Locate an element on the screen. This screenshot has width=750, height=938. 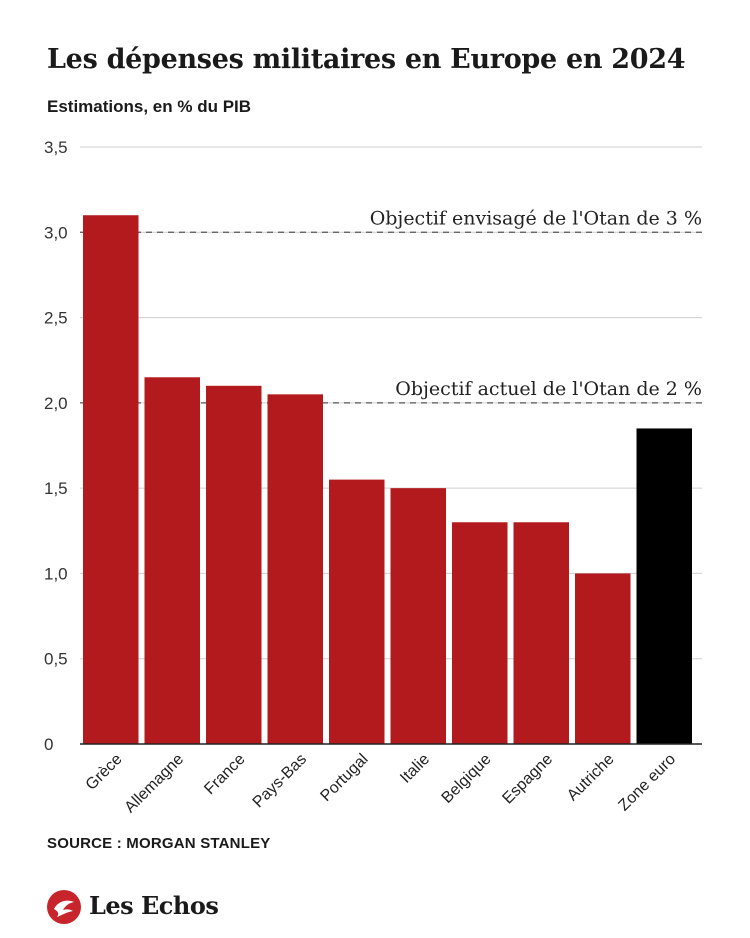
x-tick-label: Pays-Bas is located at coordinates (280, 781).